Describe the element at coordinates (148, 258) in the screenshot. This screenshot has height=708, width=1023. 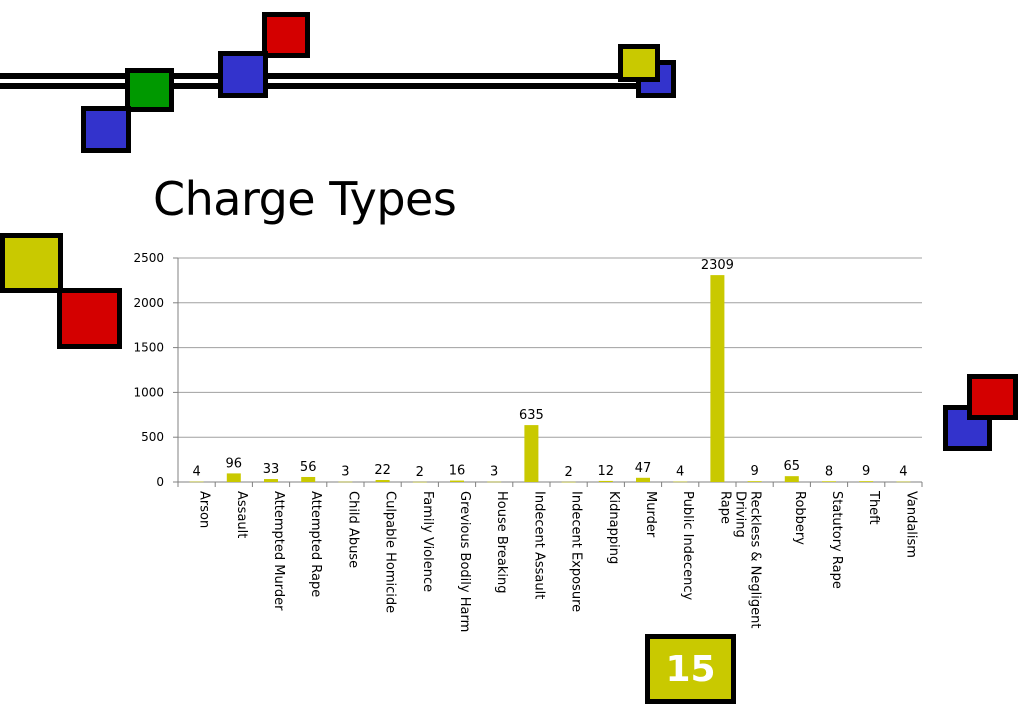
I see `y-tick-label: 2500` at that location.